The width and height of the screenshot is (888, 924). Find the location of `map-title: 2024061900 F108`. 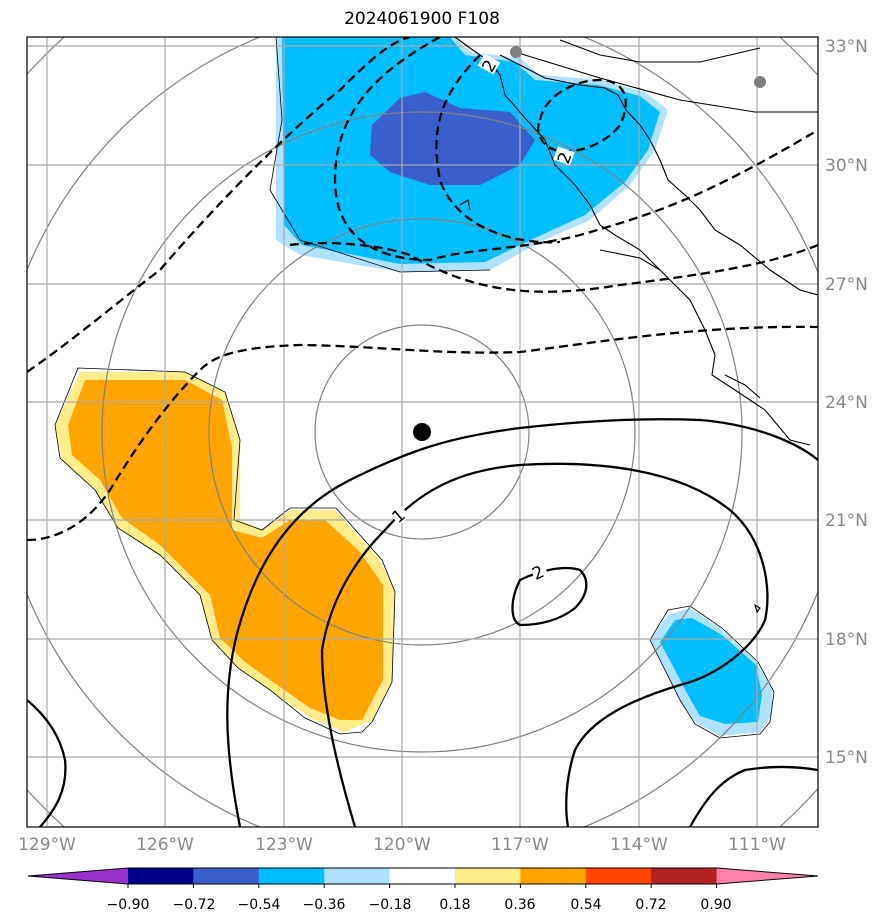

map-title: 2024061900 F108 is located at coordinates (422, 19).